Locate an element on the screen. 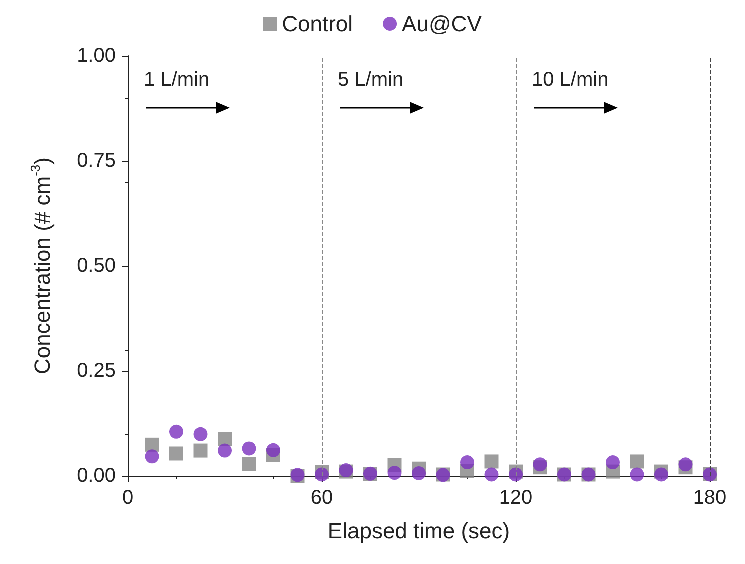  x-tick-label: 60 is located at coordinates (322, 498).